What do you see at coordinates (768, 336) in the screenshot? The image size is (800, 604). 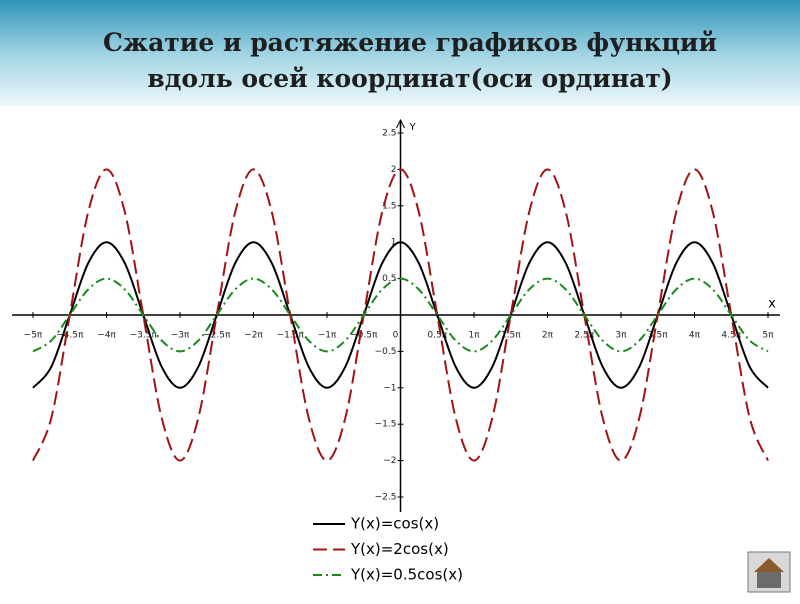 I see `x-tick-label: 5π` at bounding box center [768, 336].